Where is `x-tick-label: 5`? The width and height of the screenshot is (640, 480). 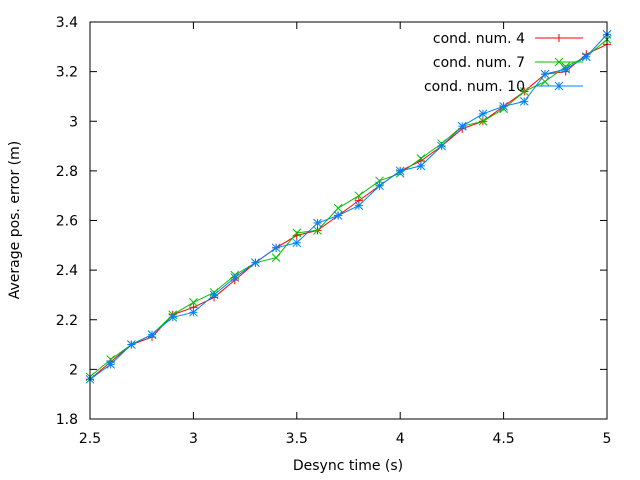
x-tick-label: 5 is located at coordinates (607, 439).